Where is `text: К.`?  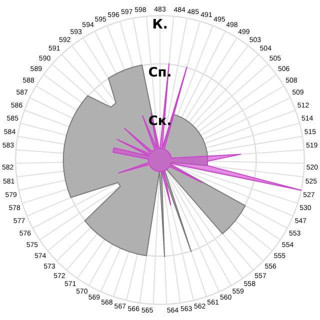 text: К. is located at coordinates (160, 25).